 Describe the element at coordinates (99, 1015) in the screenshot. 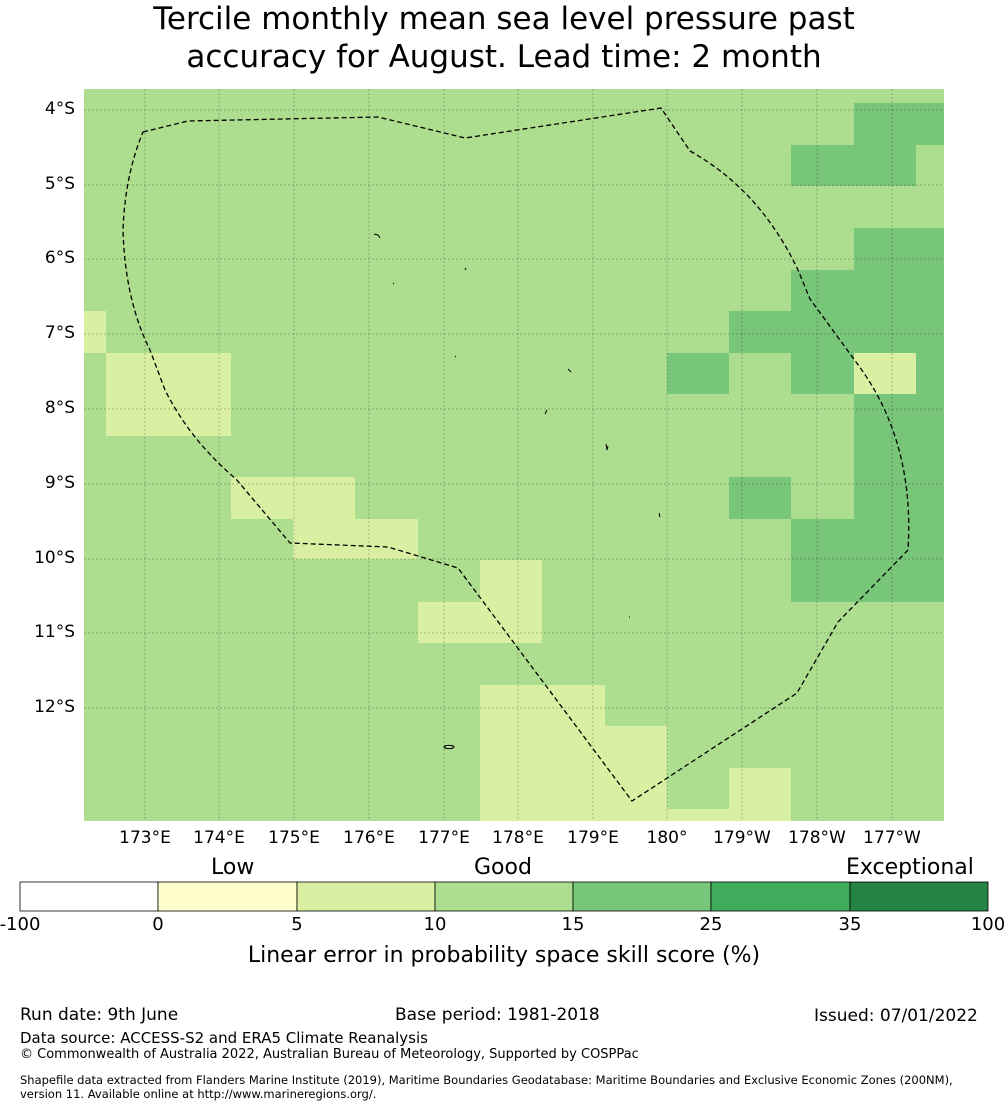

I see `run-date: Run date: 9th June` at that location.